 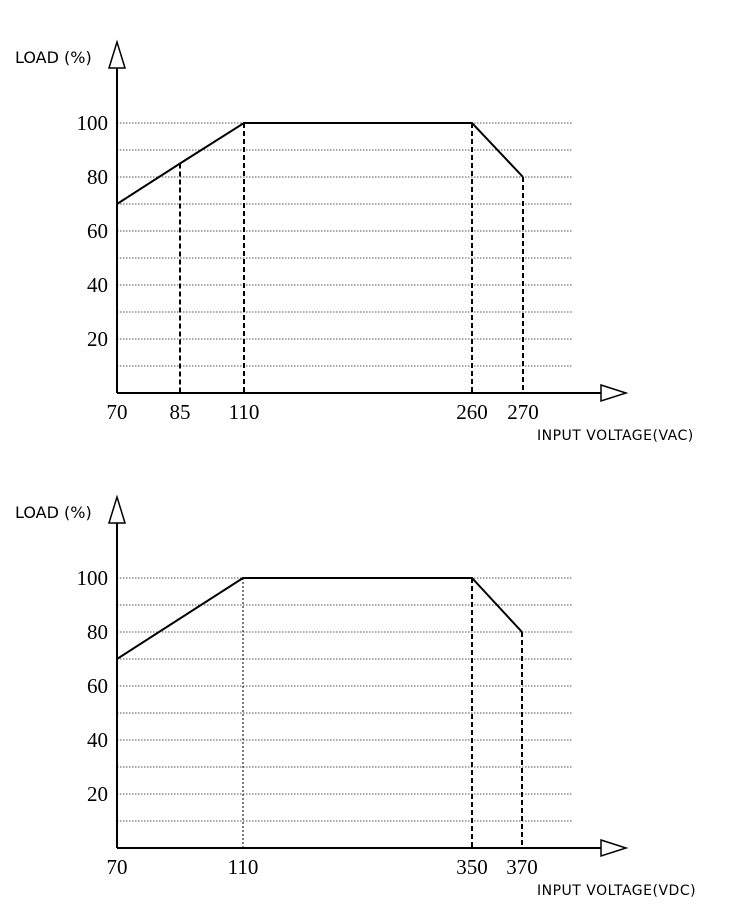 What do you see at coordinates (615, 436) in the screenshot?
I see `x-axis-label: INPUT VOLTAGE(VAC)` at bounding box center [615, 436].